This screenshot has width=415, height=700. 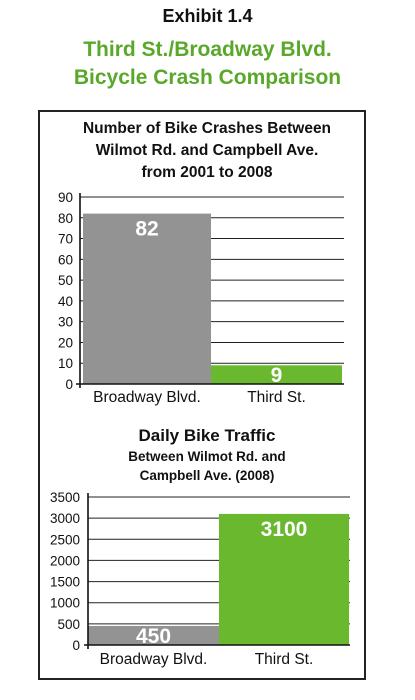 What do you see at coordinates (147, 397) in the screenshot?
I see `crash-category-label-broadway: Broadway Blvd.` at bounding box center [147, 397].